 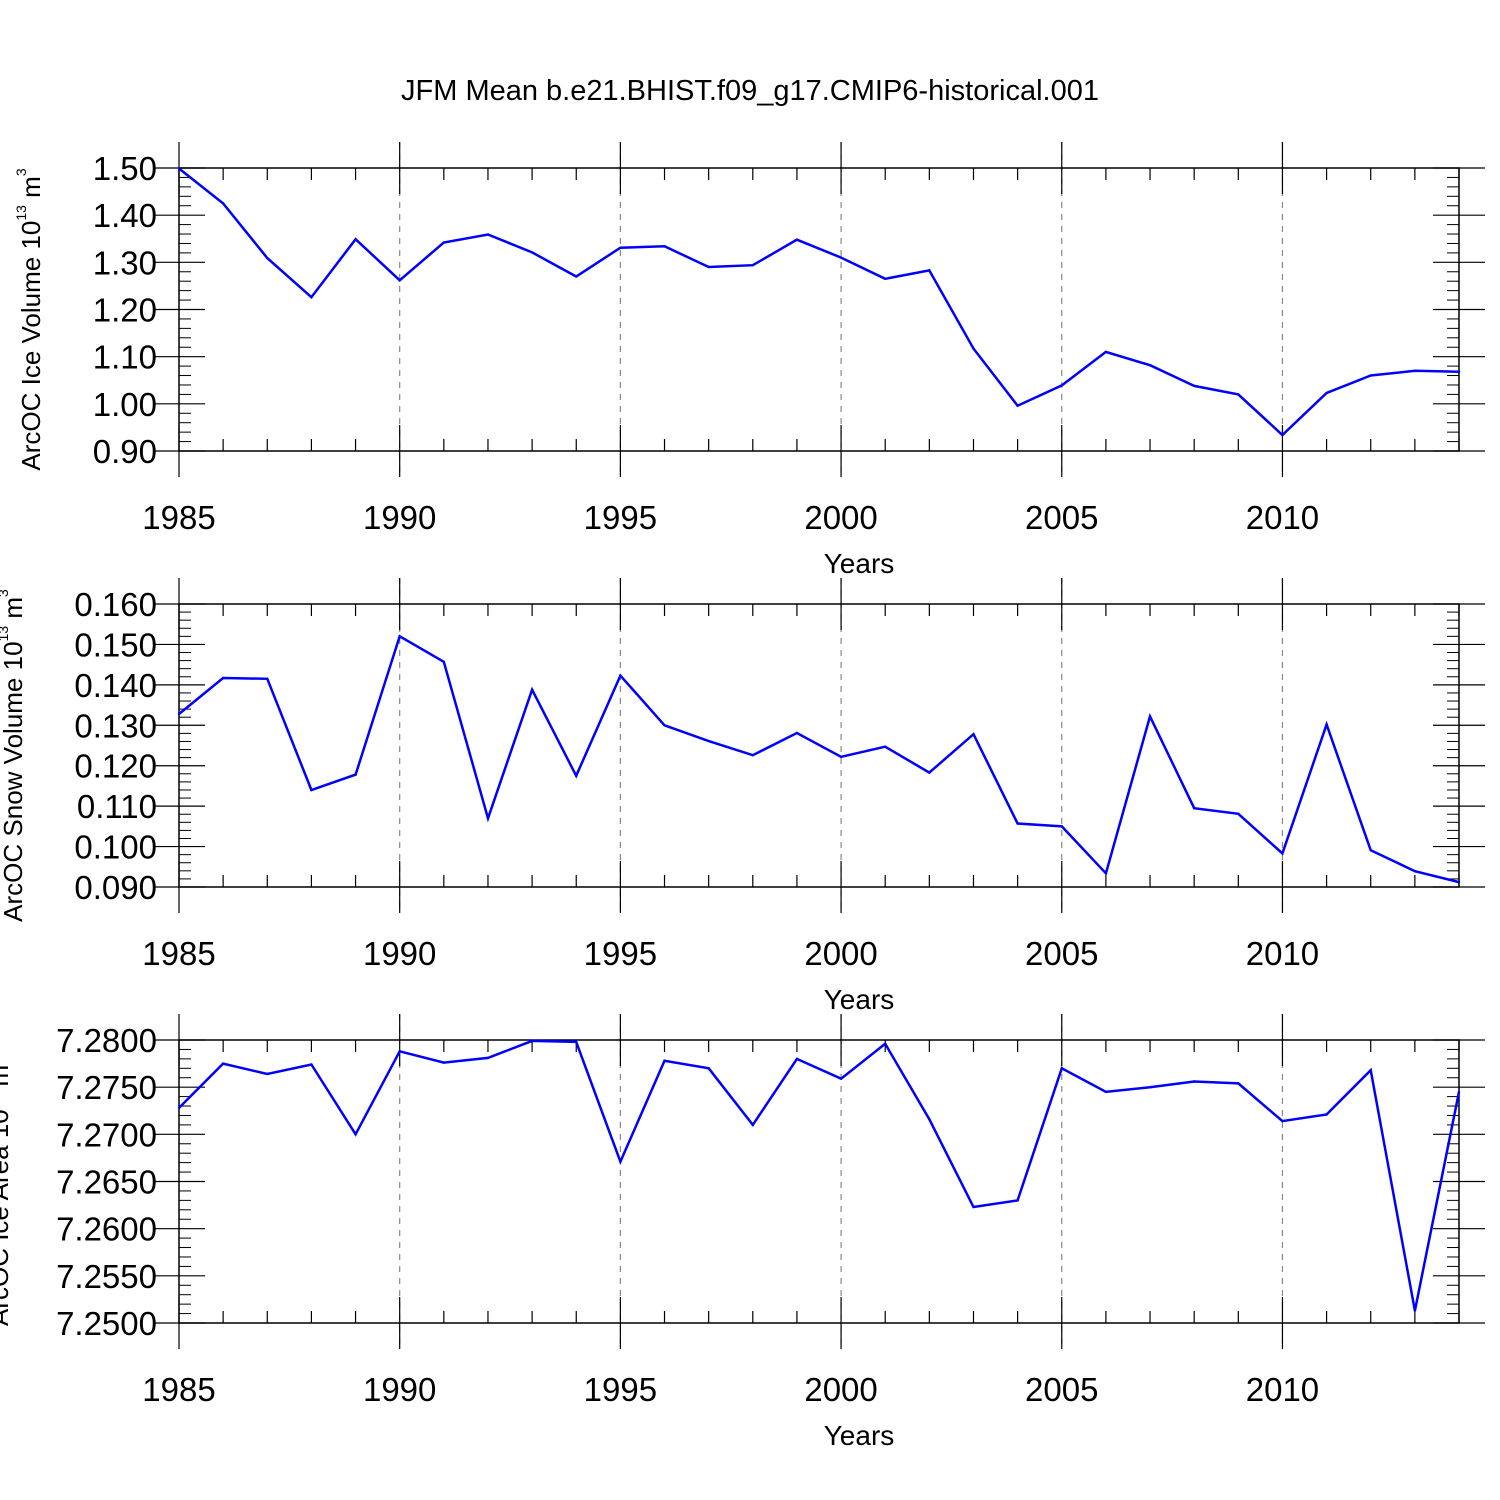 What do you see at coordinates (125, 310) in the screenshot?
I see `y-tick-label-1.20: 1.20` at bounding box center [125, 310].